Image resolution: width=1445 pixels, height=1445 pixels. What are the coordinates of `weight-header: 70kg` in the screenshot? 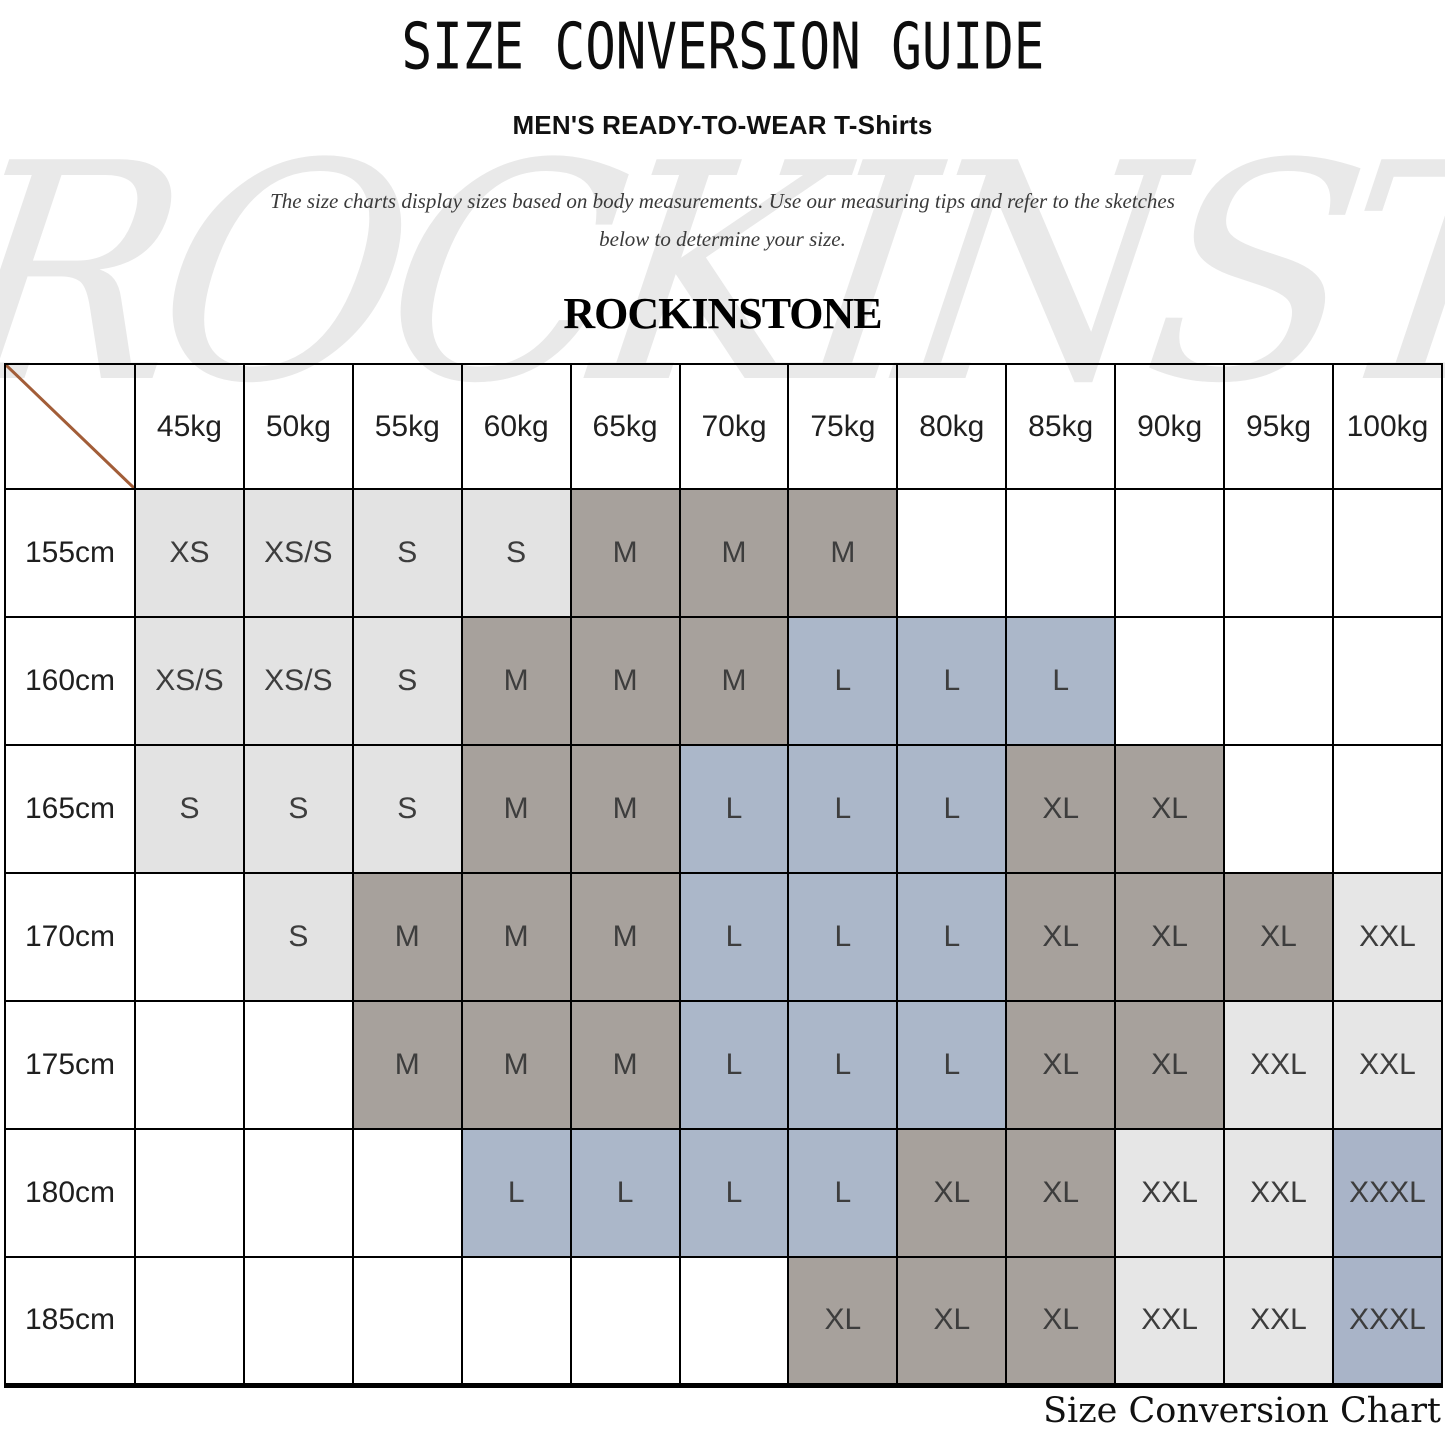 It's located at (734, 426).